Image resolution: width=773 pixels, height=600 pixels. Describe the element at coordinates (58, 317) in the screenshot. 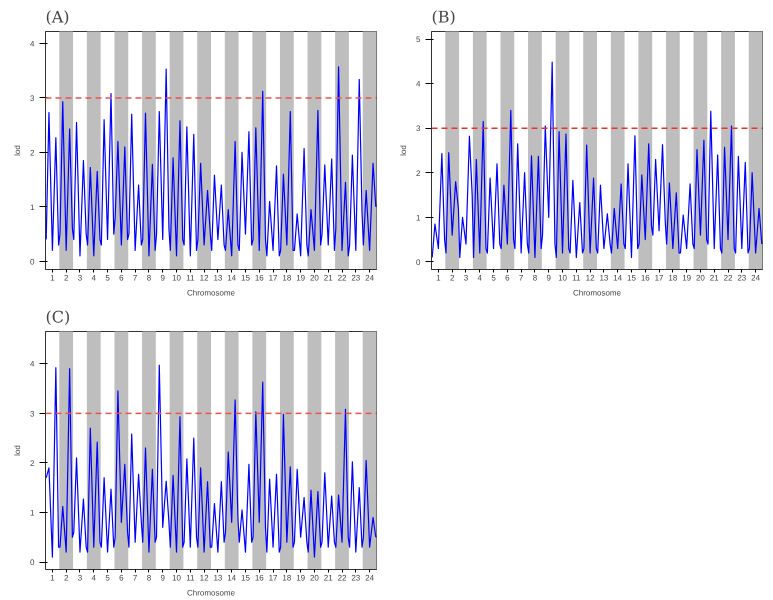

I see `chart-title: (C)` at that location.